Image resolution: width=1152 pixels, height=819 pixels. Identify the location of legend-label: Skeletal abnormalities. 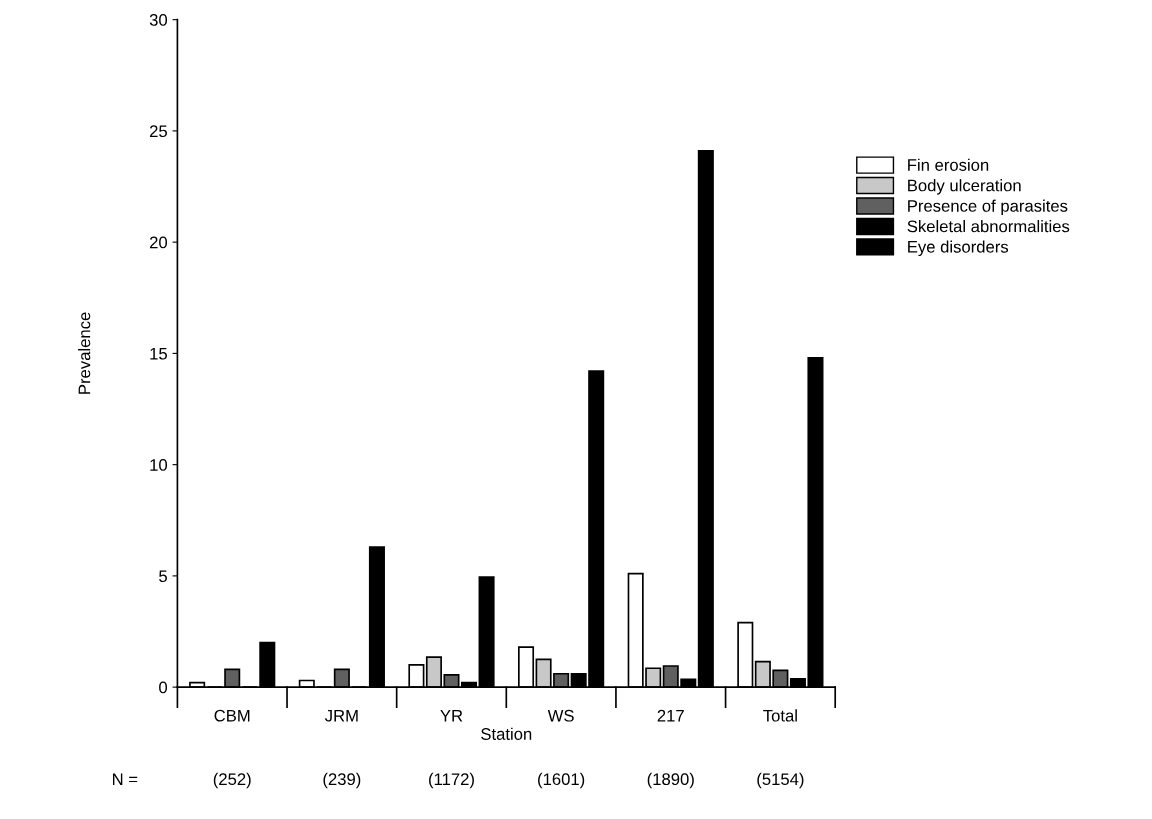
(988, 226).